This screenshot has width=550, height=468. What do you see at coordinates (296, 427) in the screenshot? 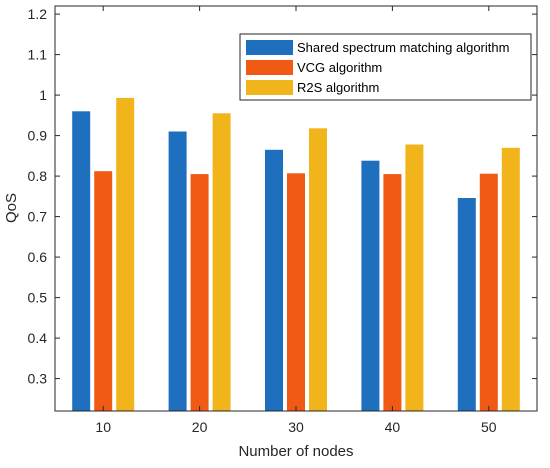
I see `x-tick-label-30: 30` at bounding box center [296, 427].